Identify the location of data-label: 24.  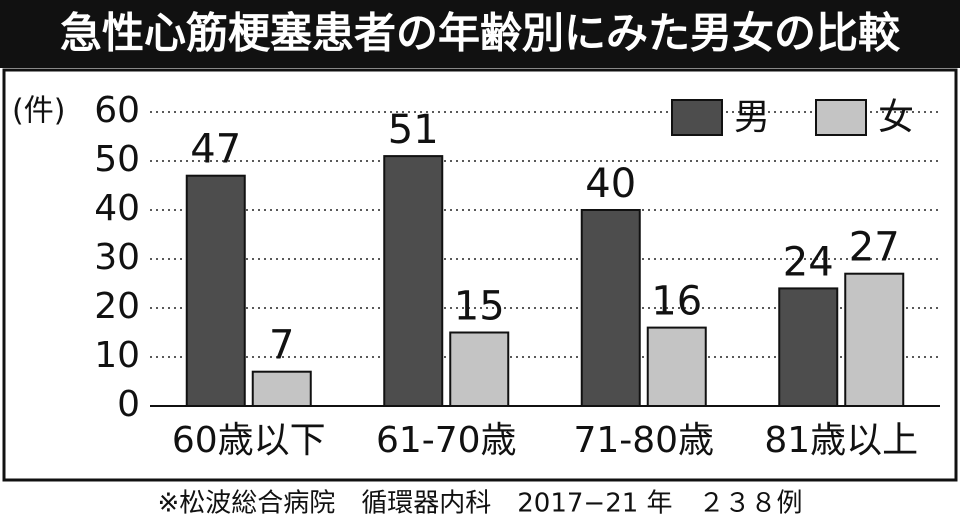
(808, 262).